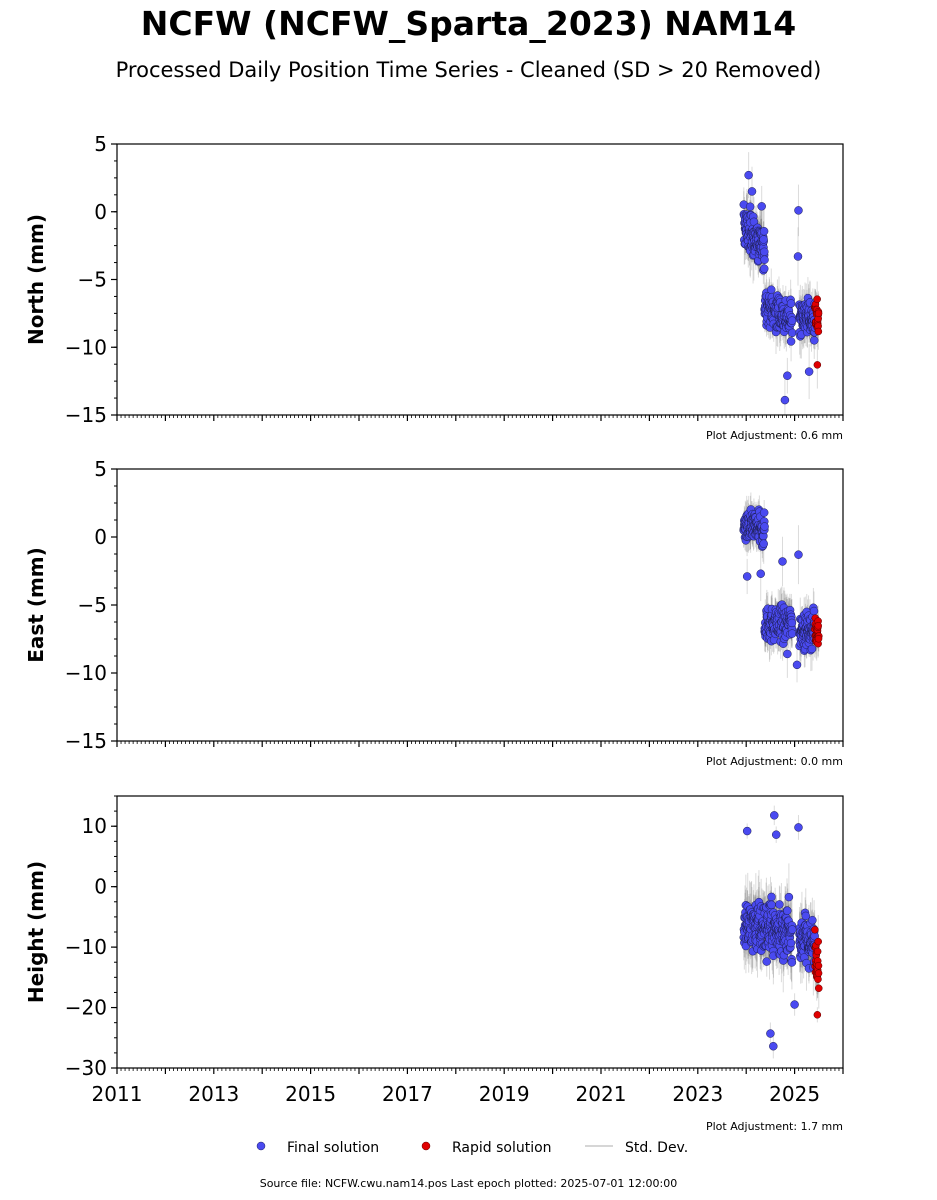  I want to click on legend-rapid-label: Rapid solution, so click(502, 1148).